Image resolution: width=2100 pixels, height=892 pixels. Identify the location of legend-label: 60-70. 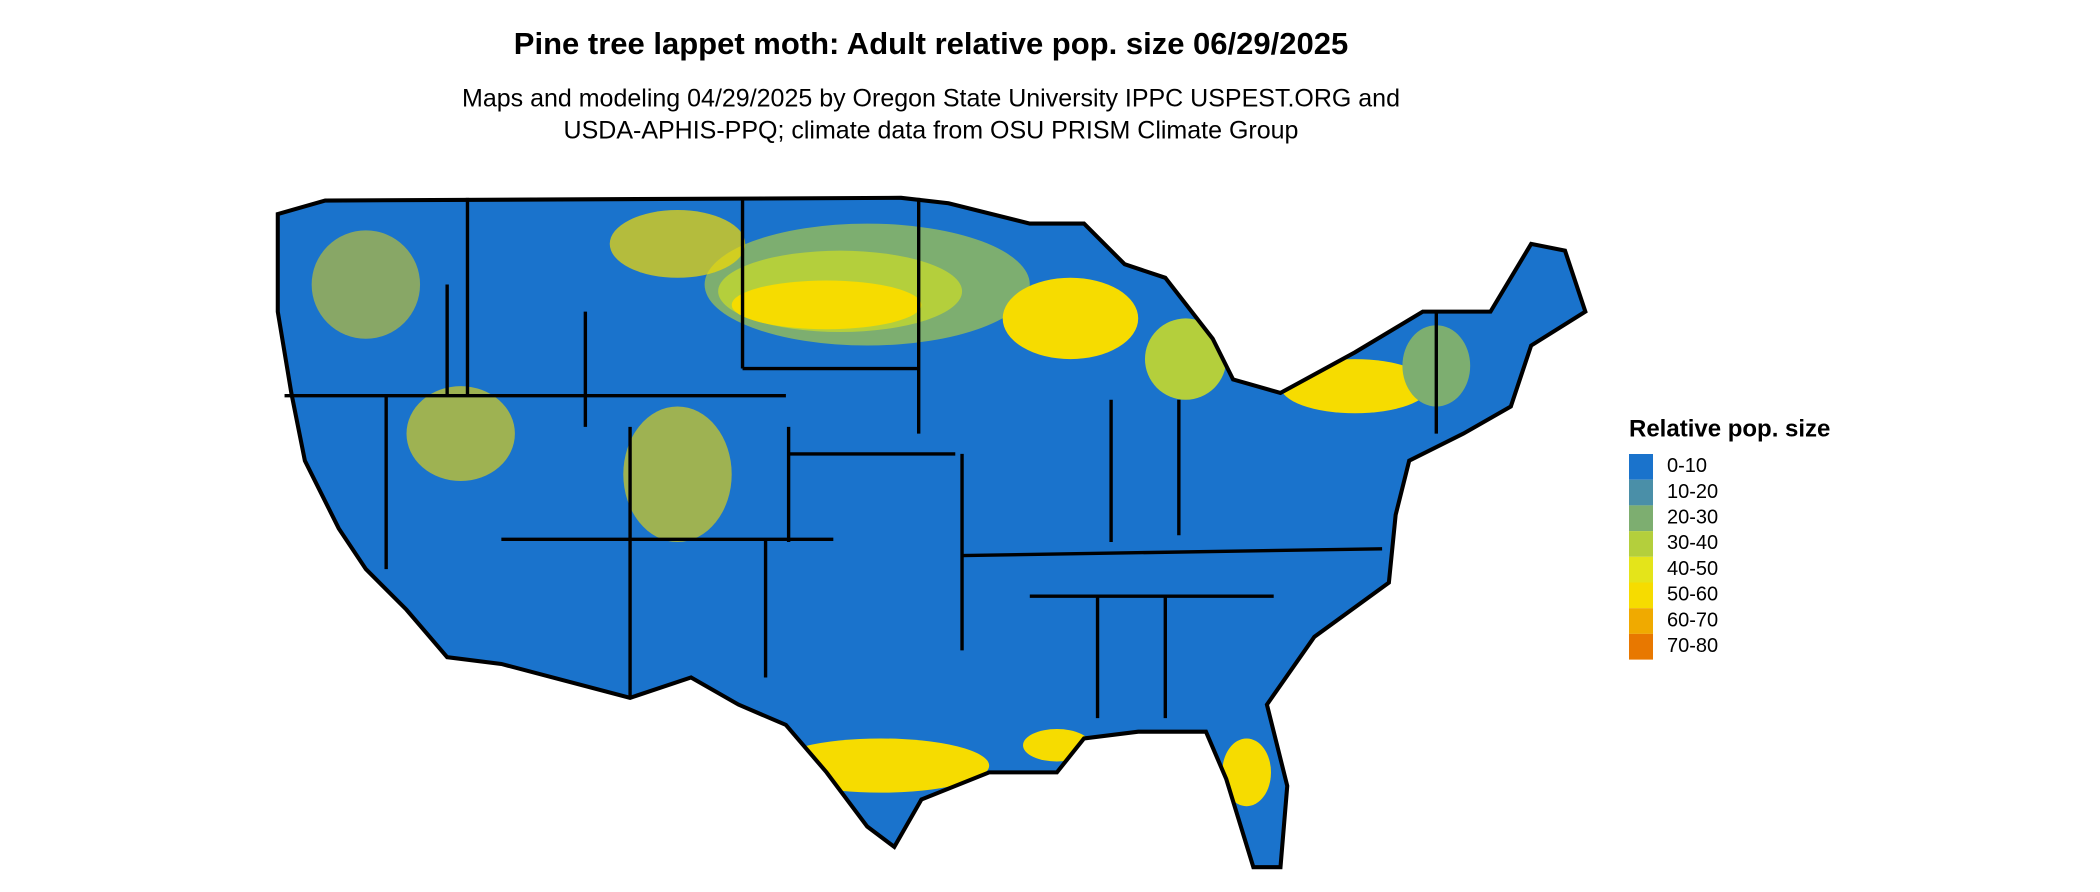
(1692, 620).